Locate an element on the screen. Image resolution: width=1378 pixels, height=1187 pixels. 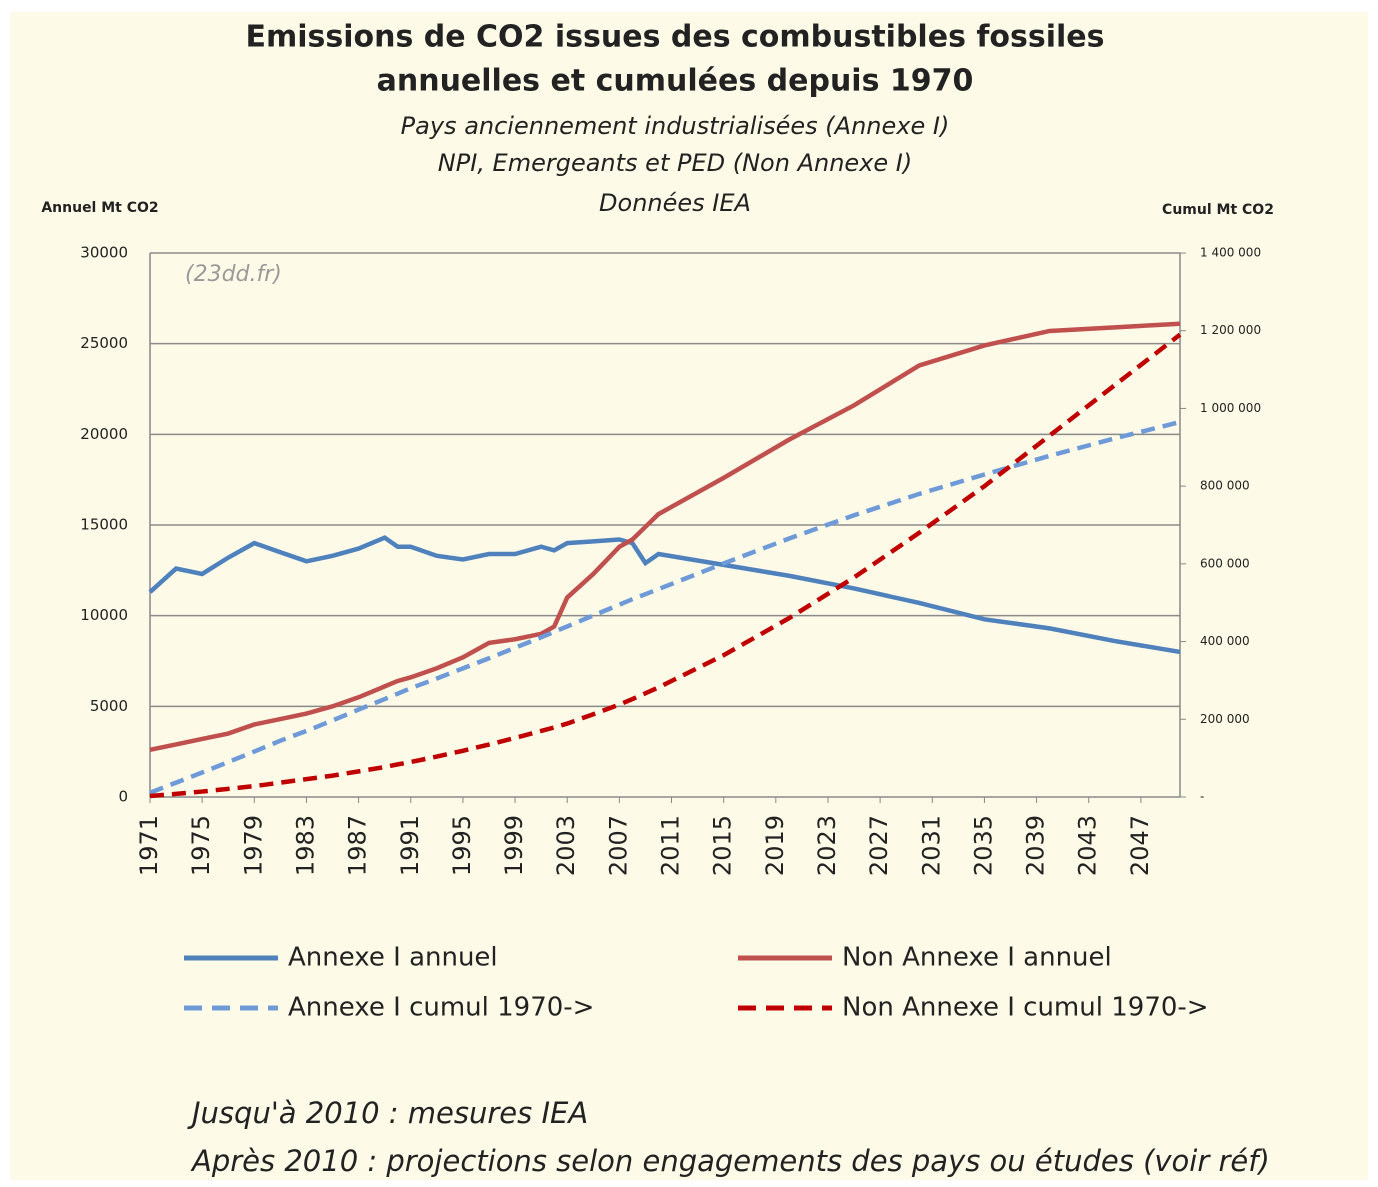
x-tick-label: 2023 is located at coordinates (827, 845).